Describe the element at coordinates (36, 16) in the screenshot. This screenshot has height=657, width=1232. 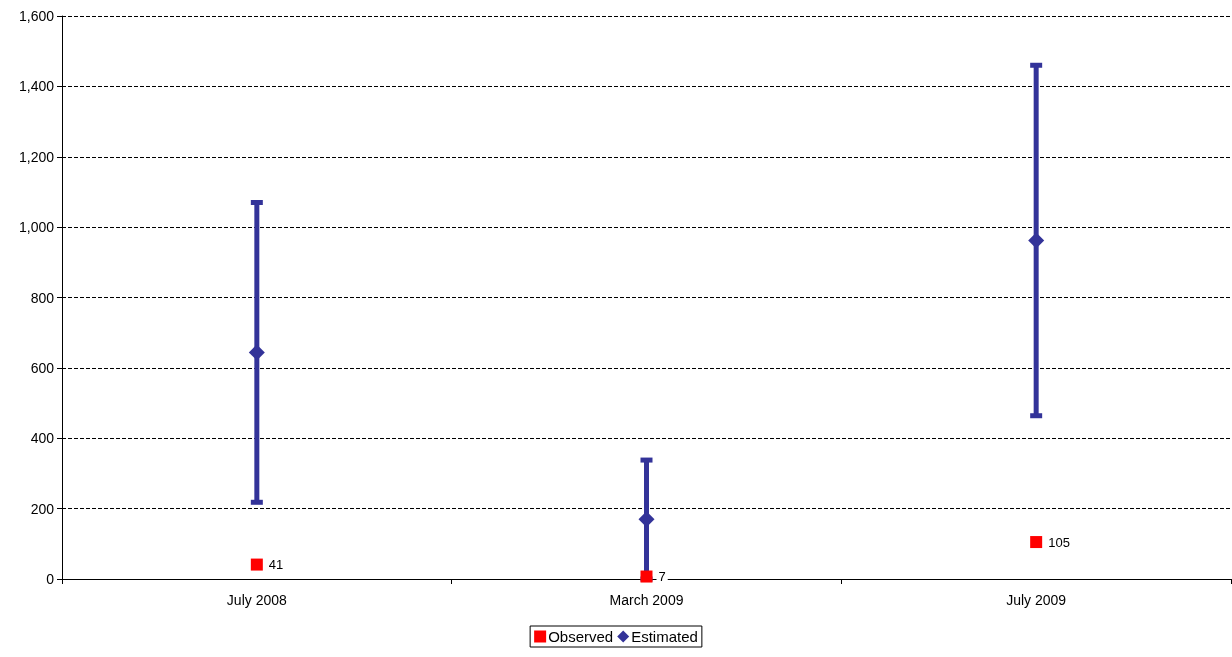
I see `y-tick-label: 1,600` at that location.